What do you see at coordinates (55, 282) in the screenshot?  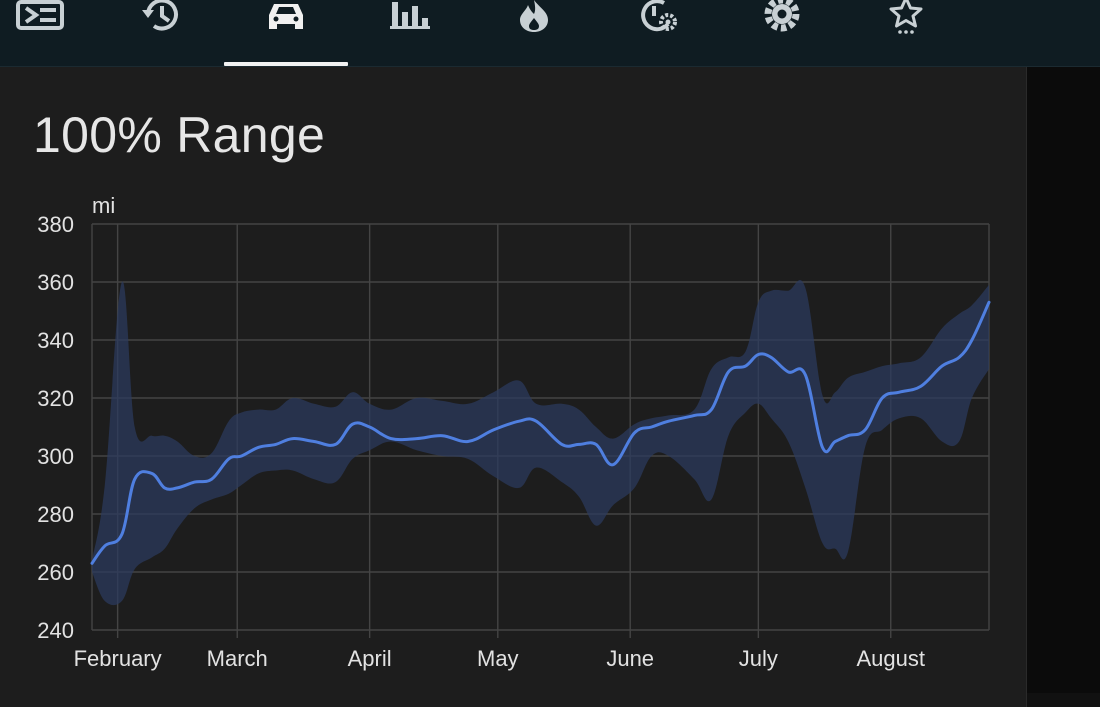 I see `y-tick-label: 360` at bounding box center [55, 282].